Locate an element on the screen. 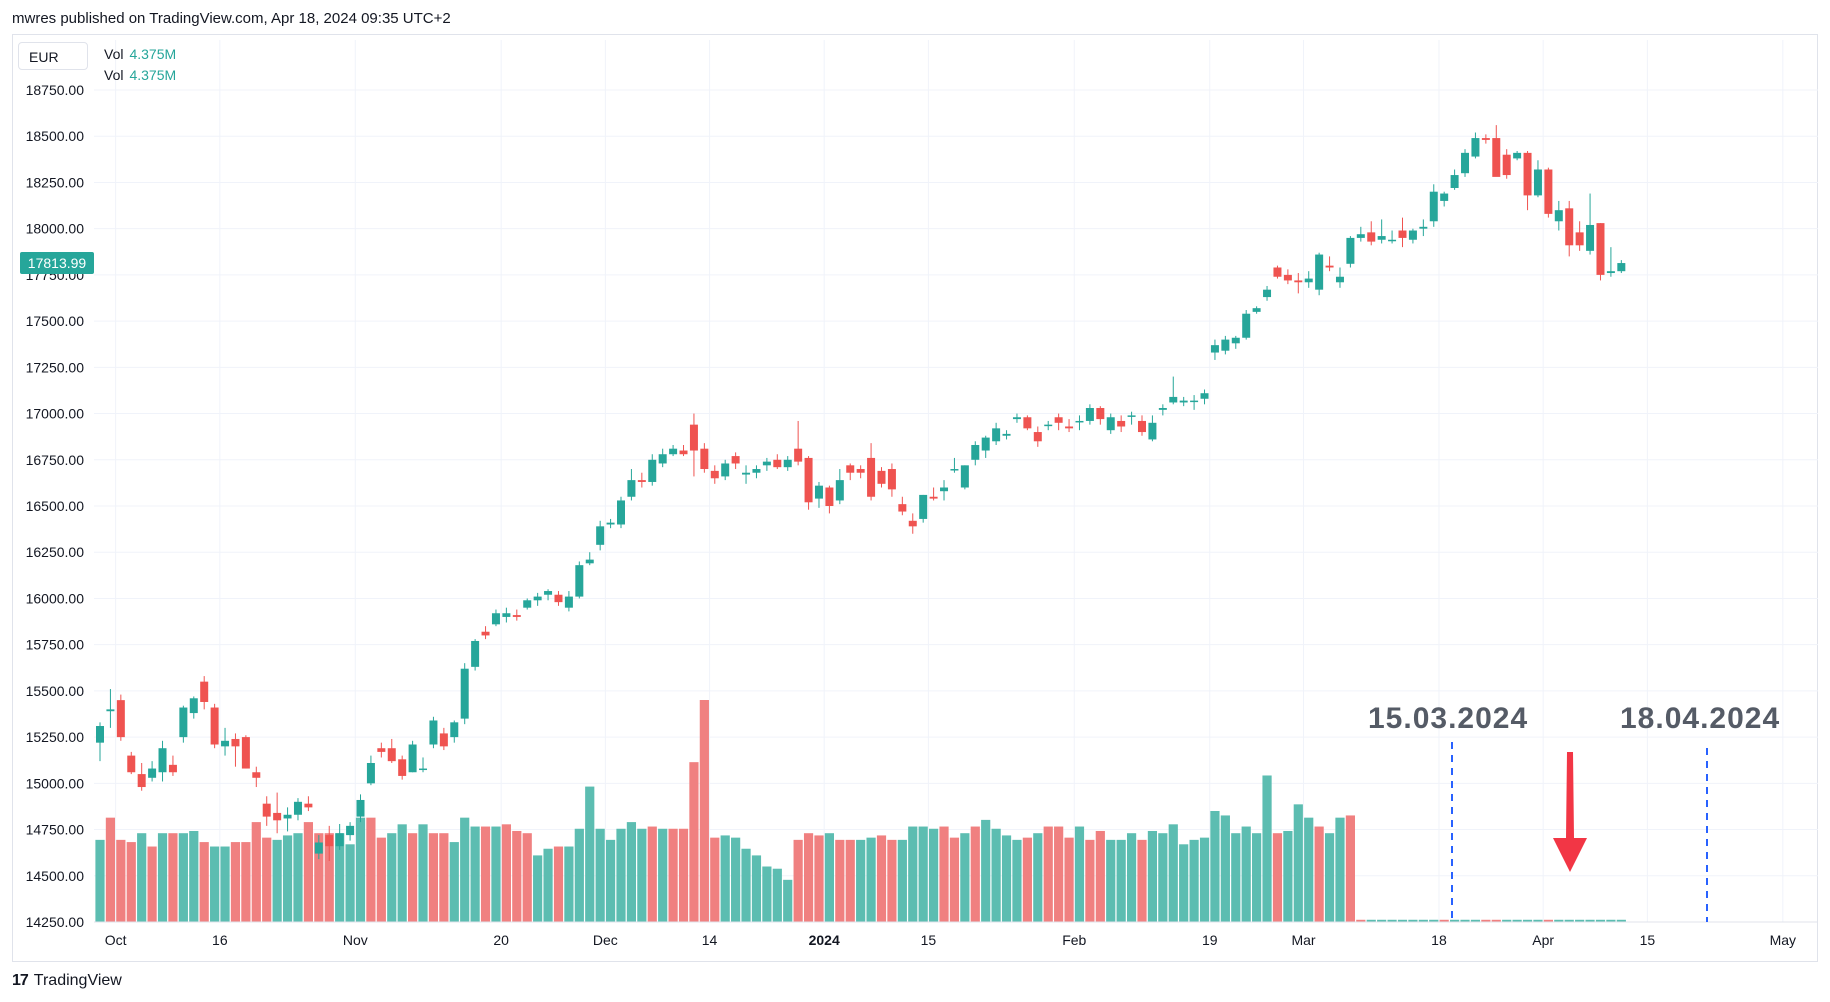  y-tick-label: 14750.00 is located at coordinates (55, 830).